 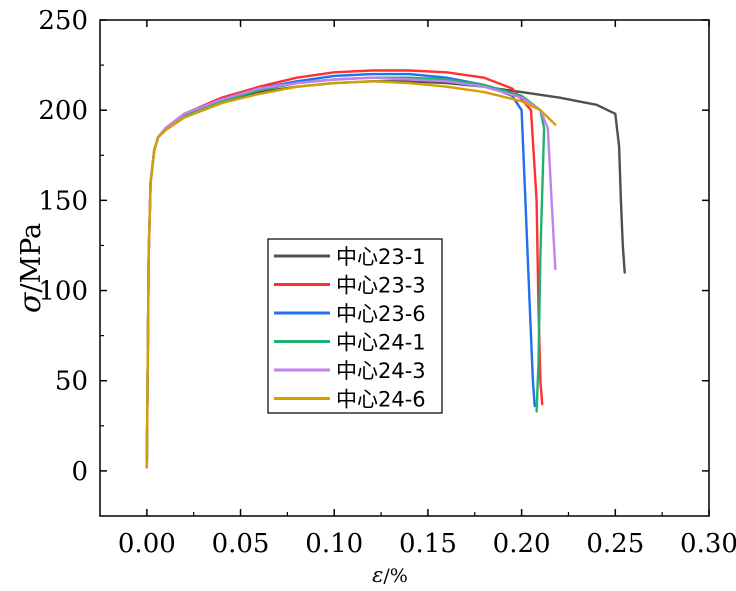 What do you see at coordinates (381, 257) in the screenshot?
I see `legend-label: 中心23-1` at bounding box center [381, 257].